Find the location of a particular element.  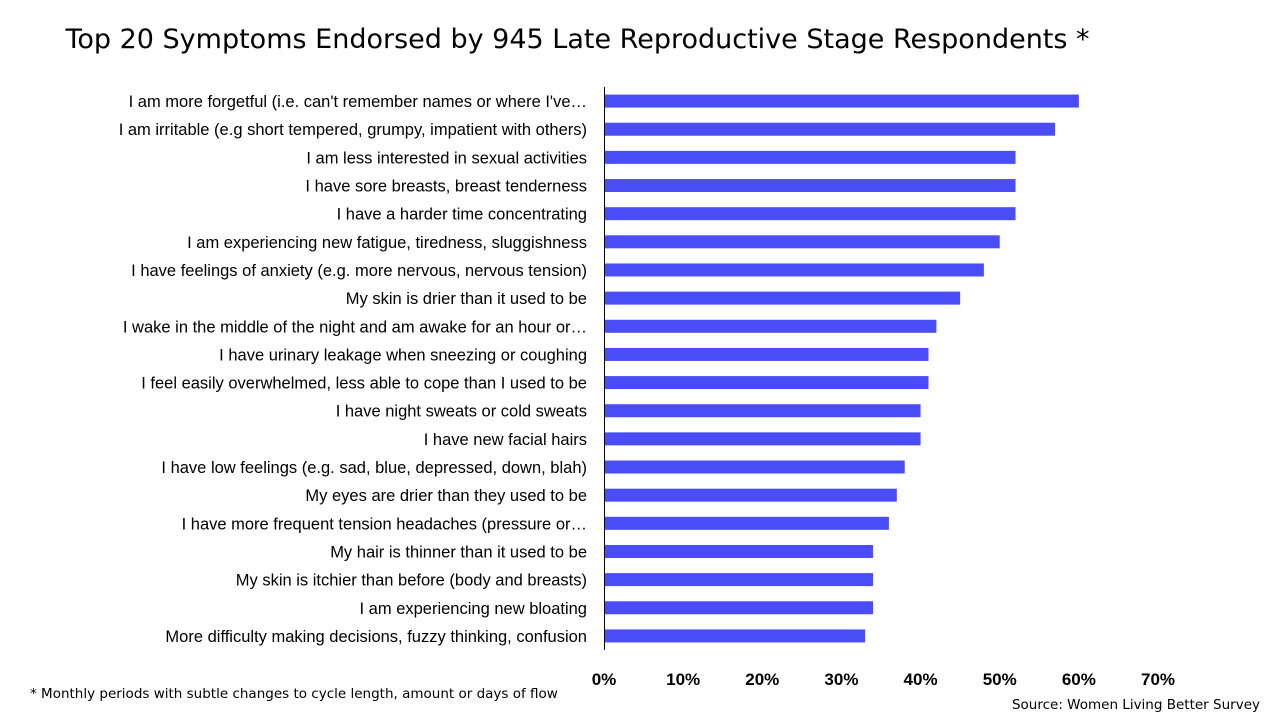

category-label: My skin is drier than it used to be is located at coordinates (466, 299).